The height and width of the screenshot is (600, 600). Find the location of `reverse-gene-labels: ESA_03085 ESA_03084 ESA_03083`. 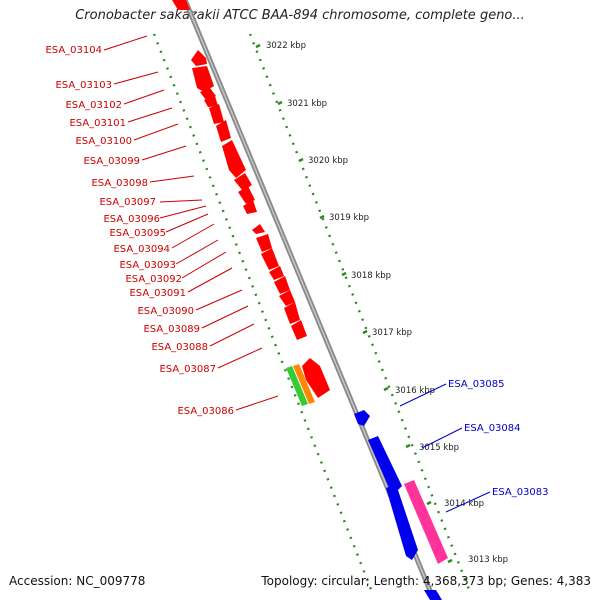

reverse-gene-labels: ESA_03085 ESA_03084 ESA_03083 is located at coordinates (498, 438).